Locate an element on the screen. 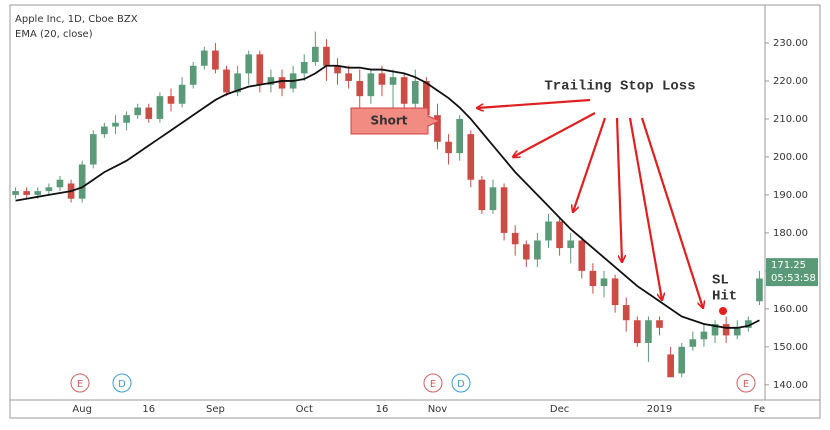 This screenshot has width=830, height=430. y-tick-label: 150.00 is located at coordinates (790, 347).